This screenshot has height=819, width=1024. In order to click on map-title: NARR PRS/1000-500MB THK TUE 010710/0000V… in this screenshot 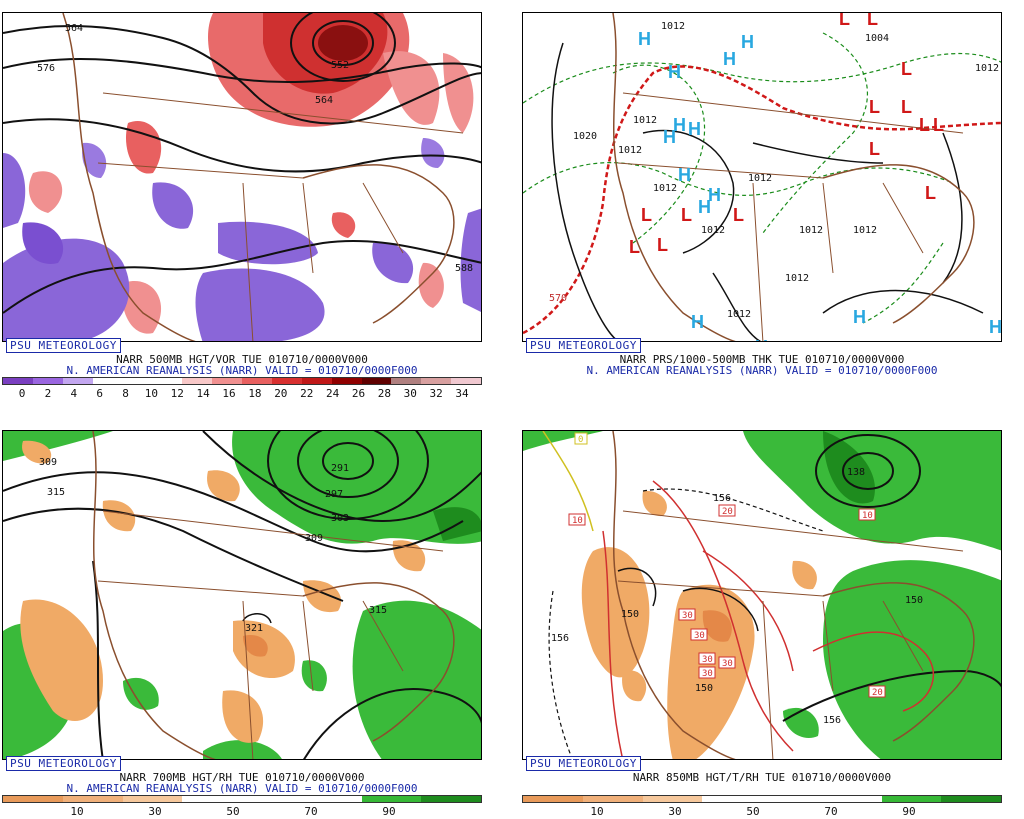, I will do `click(762, 359)`.